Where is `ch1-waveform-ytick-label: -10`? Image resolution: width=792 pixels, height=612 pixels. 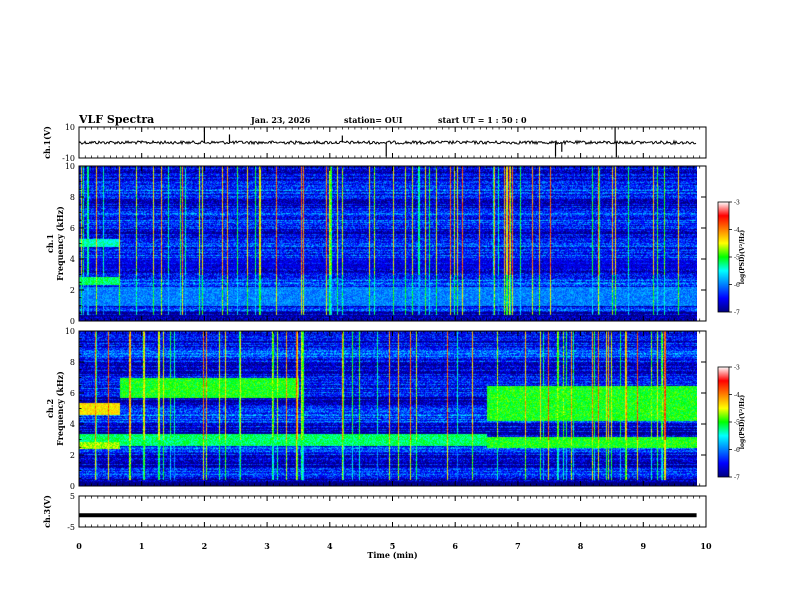
ch1-waveform-ytick-label: -10 is located at coordinates (68, 158).